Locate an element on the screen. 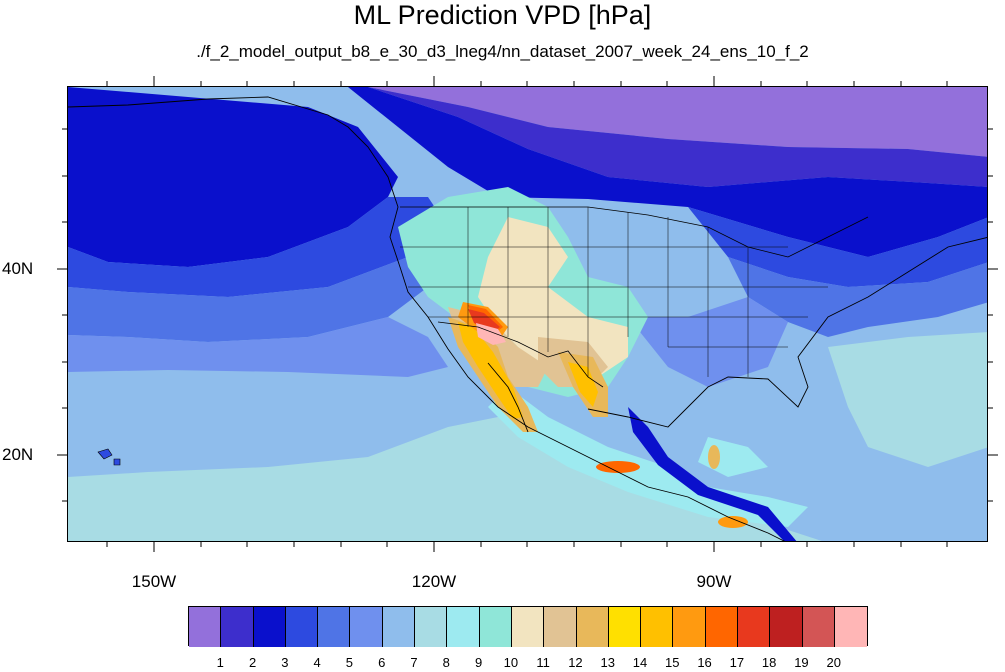  map-title: ML Prediction VPD [hPa] is located at coordinates (502, 15).